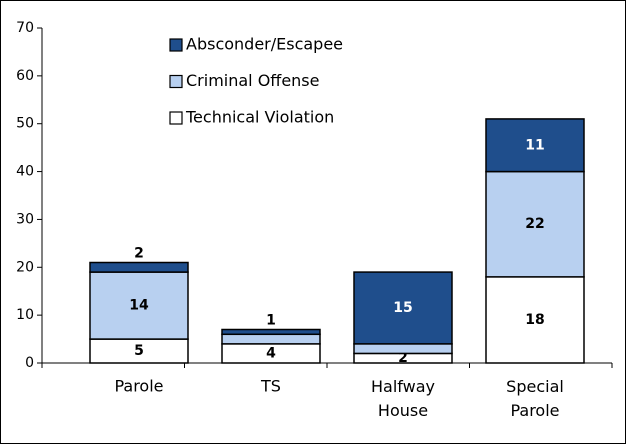  Describe the element at coordinates (264, 44) in the screenshot. I see `legend-label: Absconder/Escapee` at that location.